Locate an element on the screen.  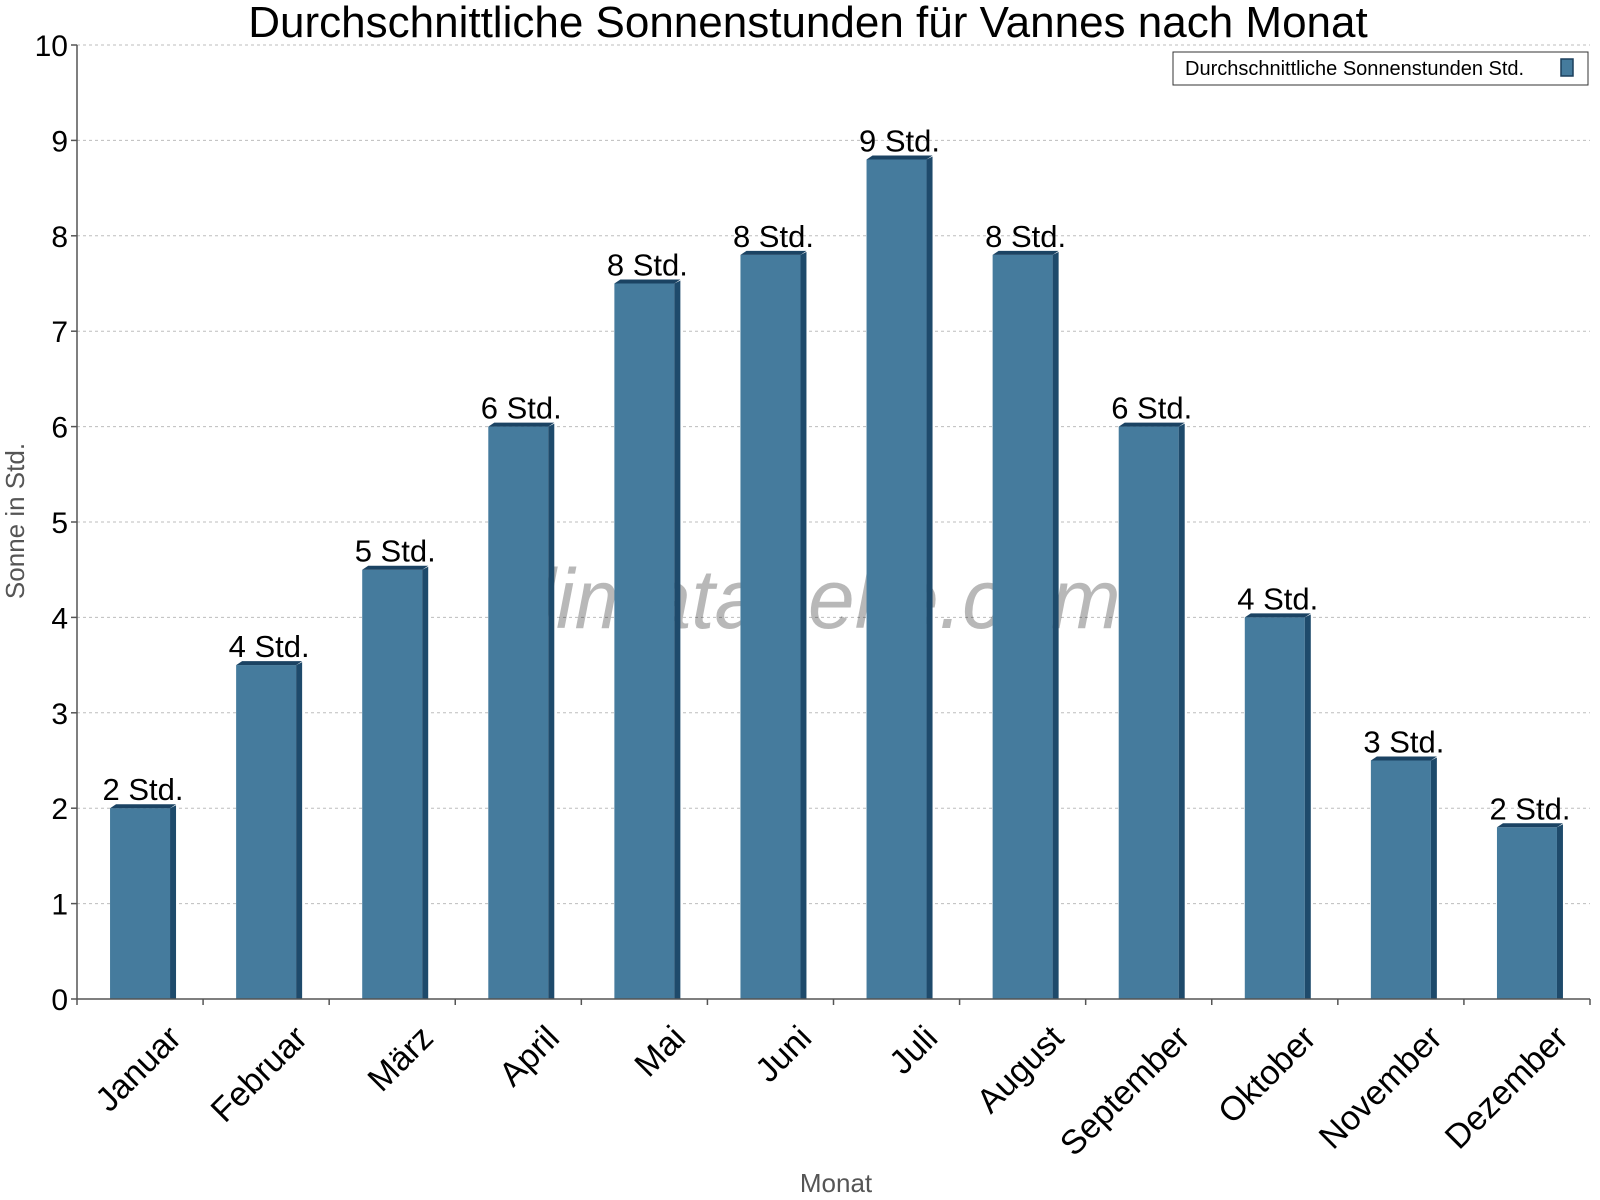
x-tick-label: Juni is located at coordinates (783, 1054).